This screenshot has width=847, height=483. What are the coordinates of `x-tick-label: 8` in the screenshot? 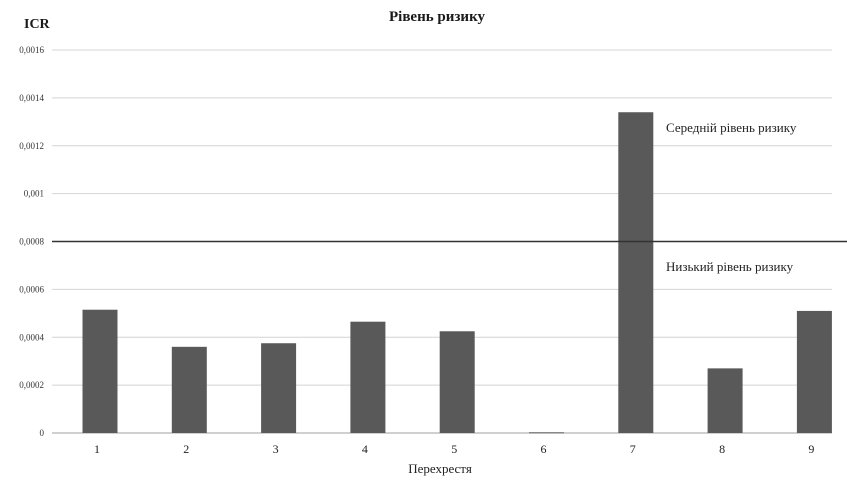 It's located at (722, 449).